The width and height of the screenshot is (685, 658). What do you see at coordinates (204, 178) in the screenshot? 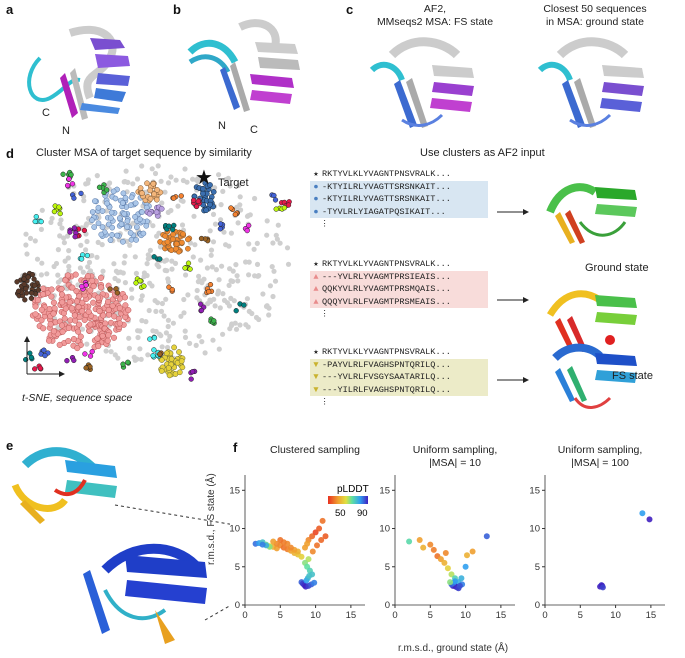
I see `target-star-icon: ★` at bounding box center [204, 178].